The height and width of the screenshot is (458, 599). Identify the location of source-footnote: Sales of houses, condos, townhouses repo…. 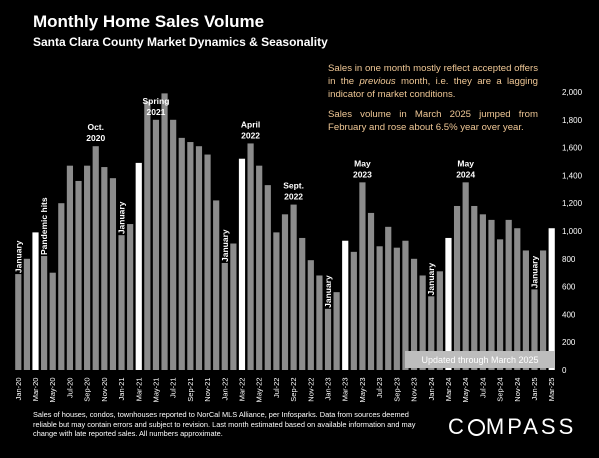
(224, 424).